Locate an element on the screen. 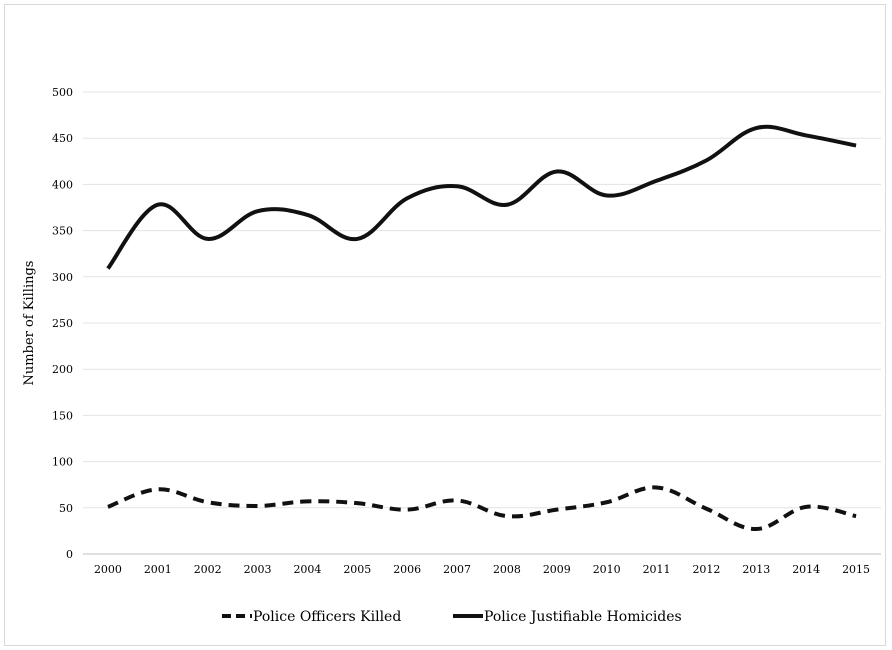  y-tick-label: 450 is located at coordinates (62, 138).